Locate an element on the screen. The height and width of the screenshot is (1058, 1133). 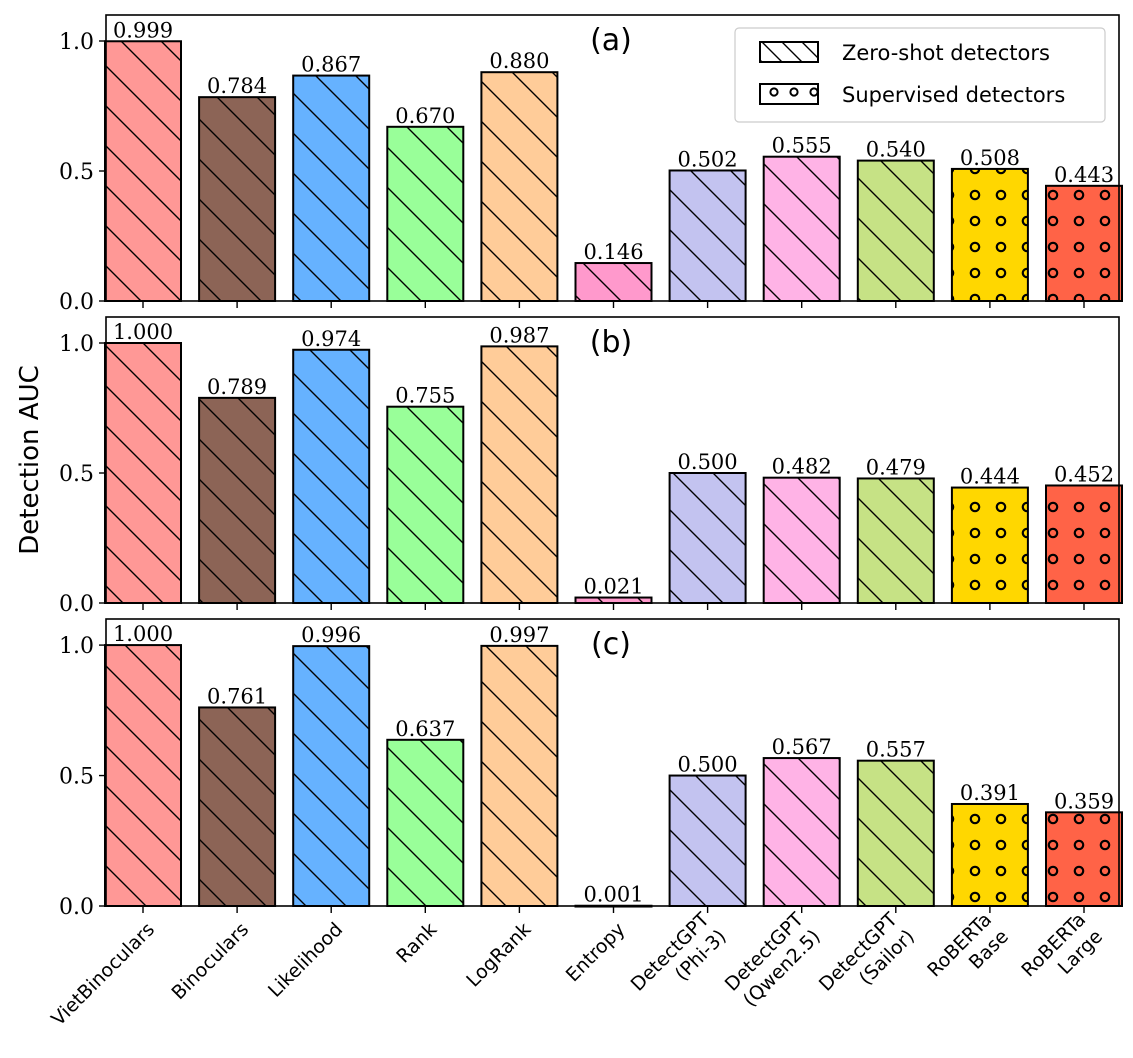
category-label-10: RoBERTaLarge is located at coordinates (1062, 954).